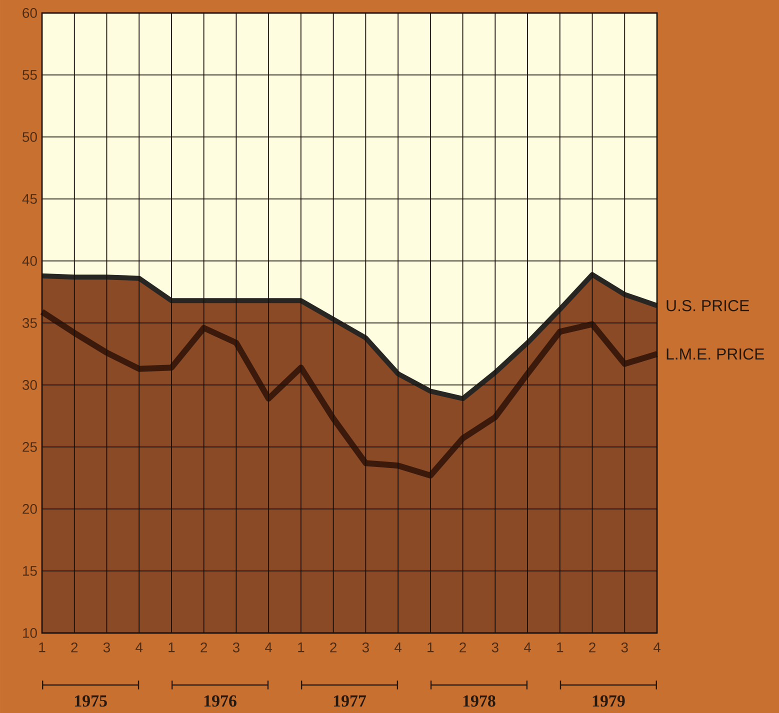  What do you see at coordinates (29, 509) in the screenshot?
I see `y-tick-label: 20` at bounding box center [29, 509].